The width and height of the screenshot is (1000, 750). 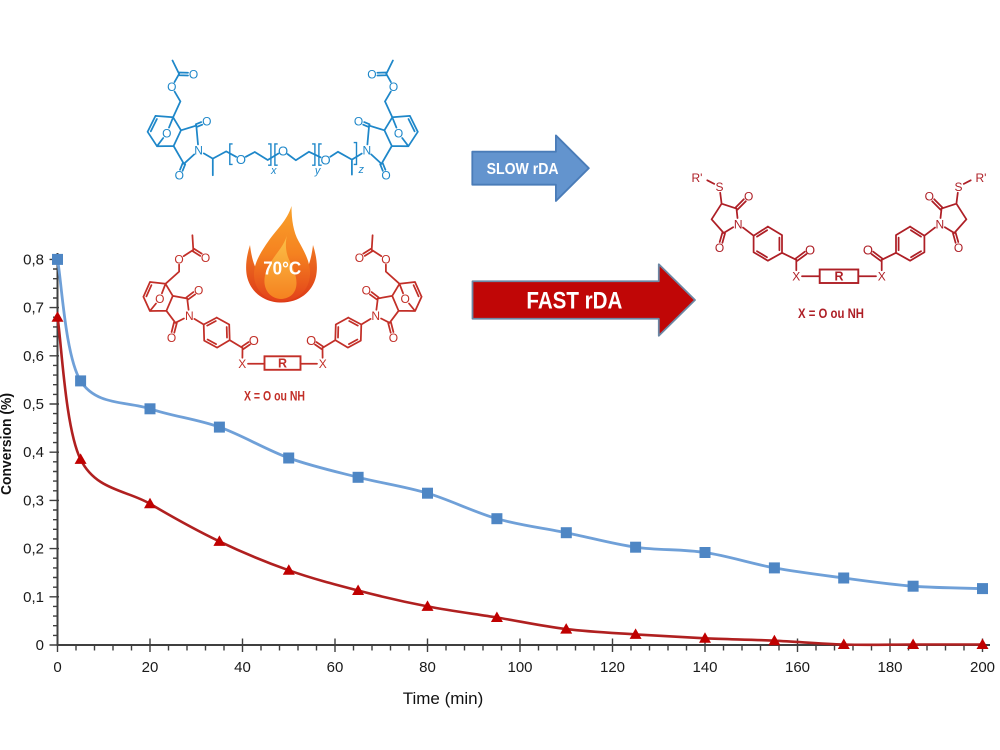 What do you see at coordinates (150, 667) in the screenshot?
I see `svg-text: 20` at bounding box center [150, 667].